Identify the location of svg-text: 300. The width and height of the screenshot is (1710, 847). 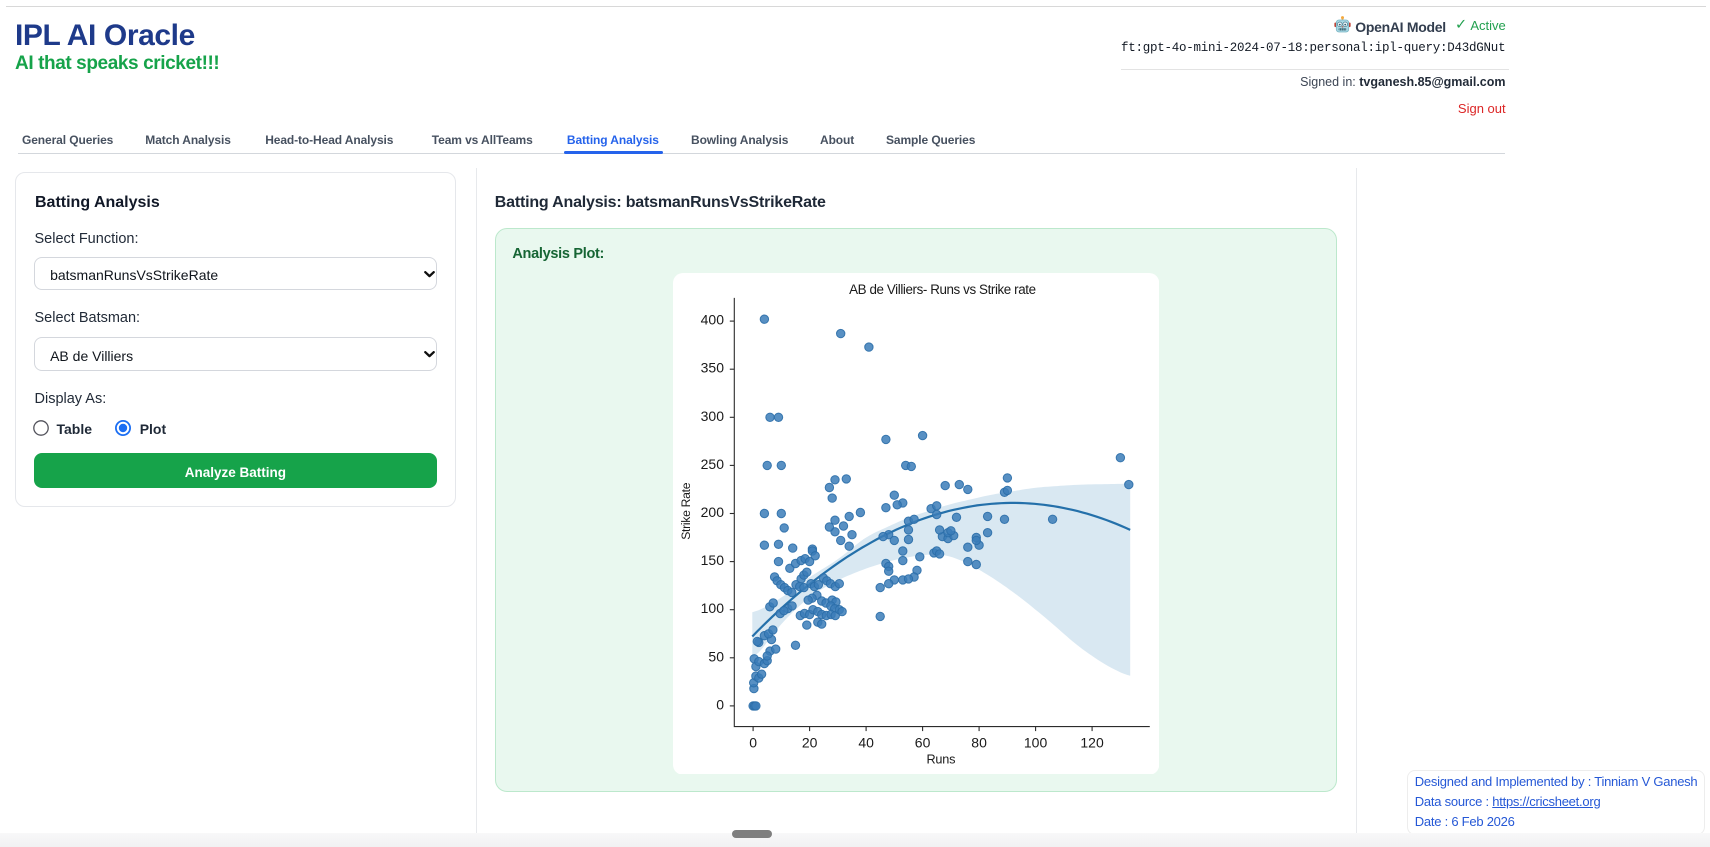
(712, 415).